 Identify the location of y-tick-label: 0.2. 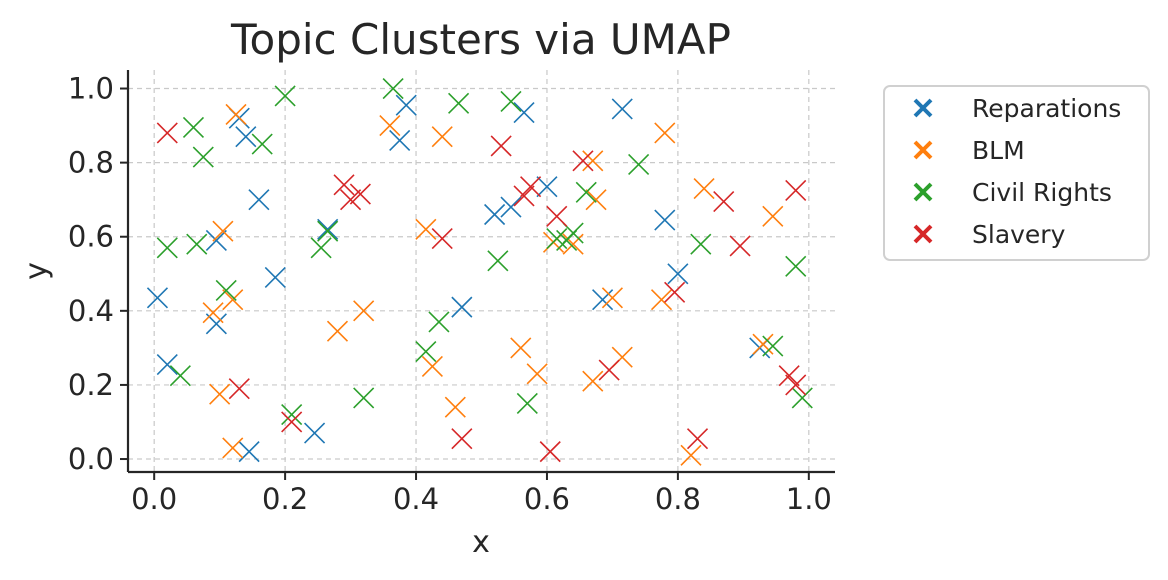
(91, 385).